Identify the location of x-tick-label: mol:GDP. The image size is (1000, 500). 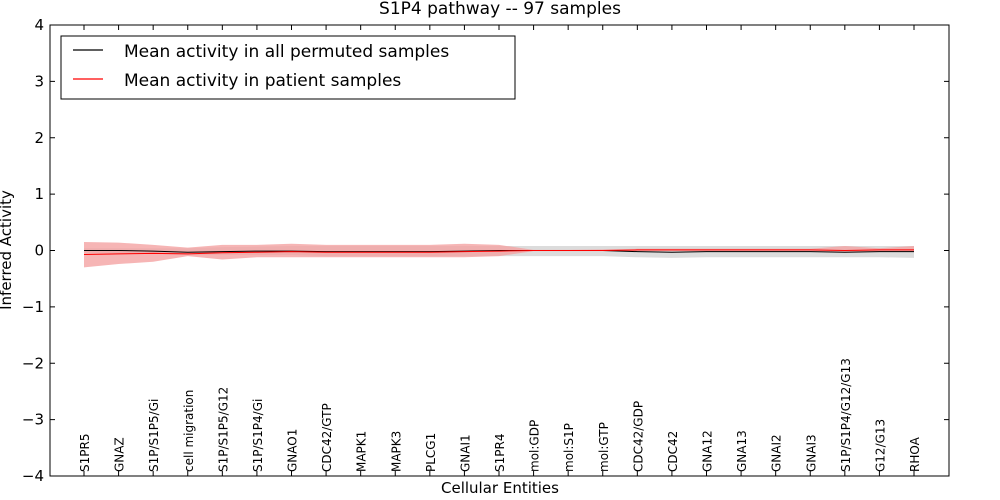
(535, 446).